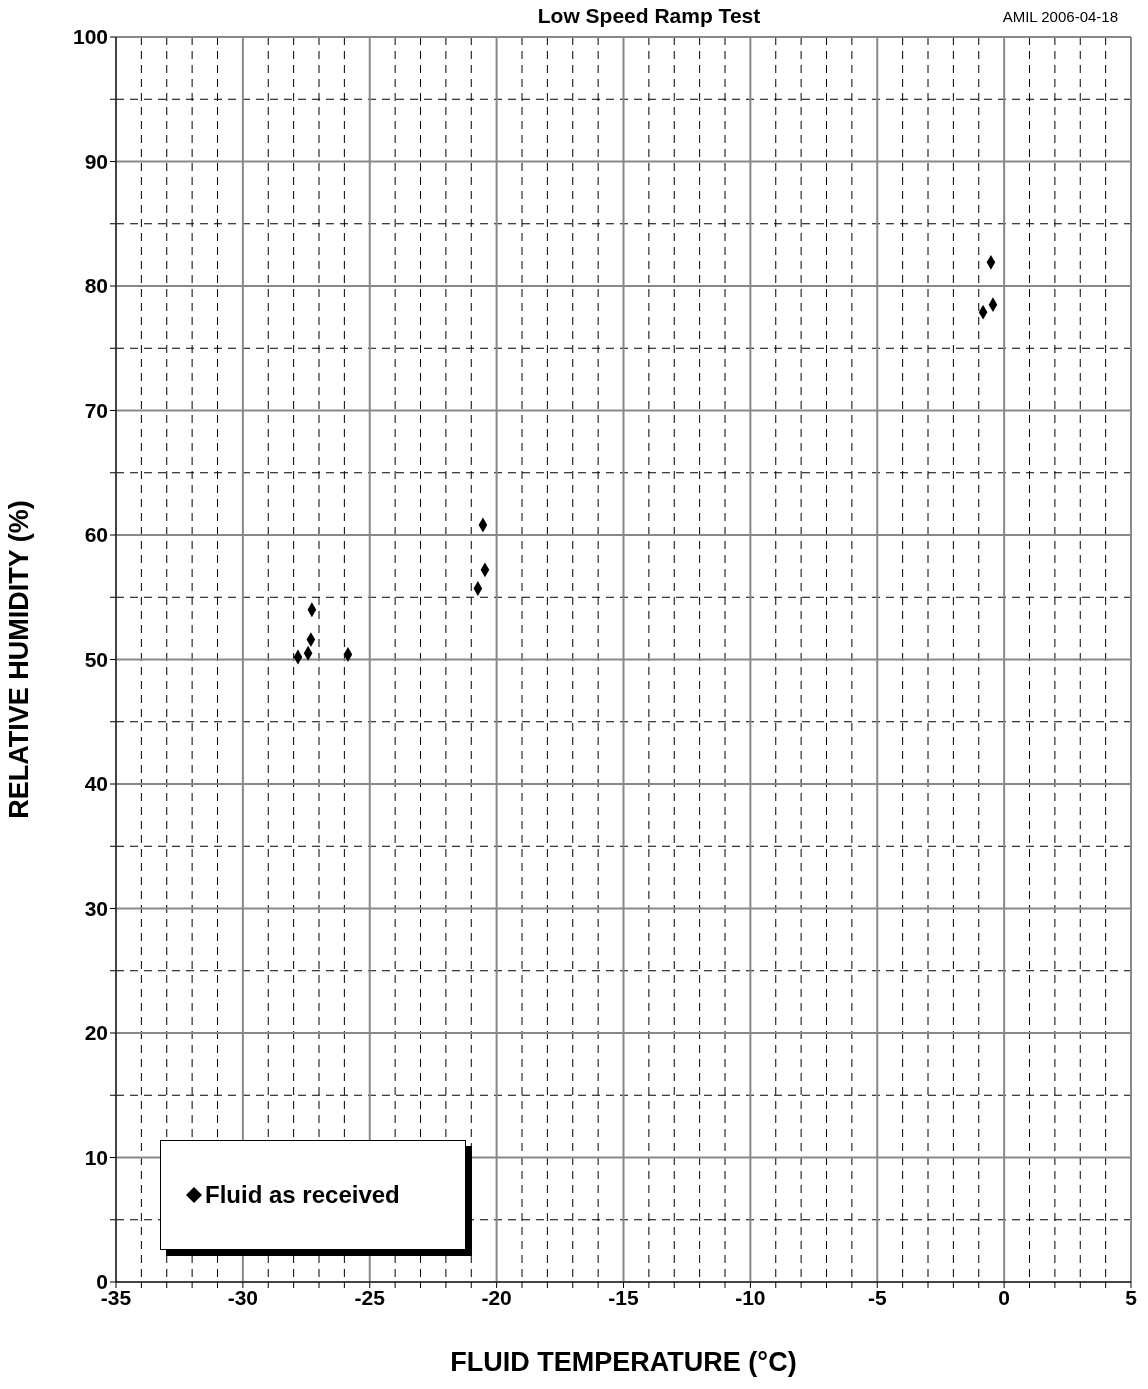 The width and height of the screenshot is (1148, 1389). What do you see at coordinates (243, 1297) in the screenshot?
I see `x-tick-label: -30` at bounding box center [243, 1297].